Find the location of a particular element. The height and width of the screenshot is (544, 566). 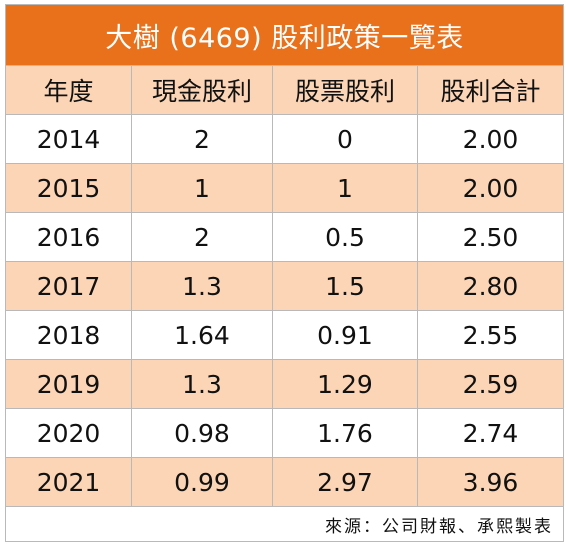

cell-cash-dividend: 1.64 is located at coordinates (202, 335).